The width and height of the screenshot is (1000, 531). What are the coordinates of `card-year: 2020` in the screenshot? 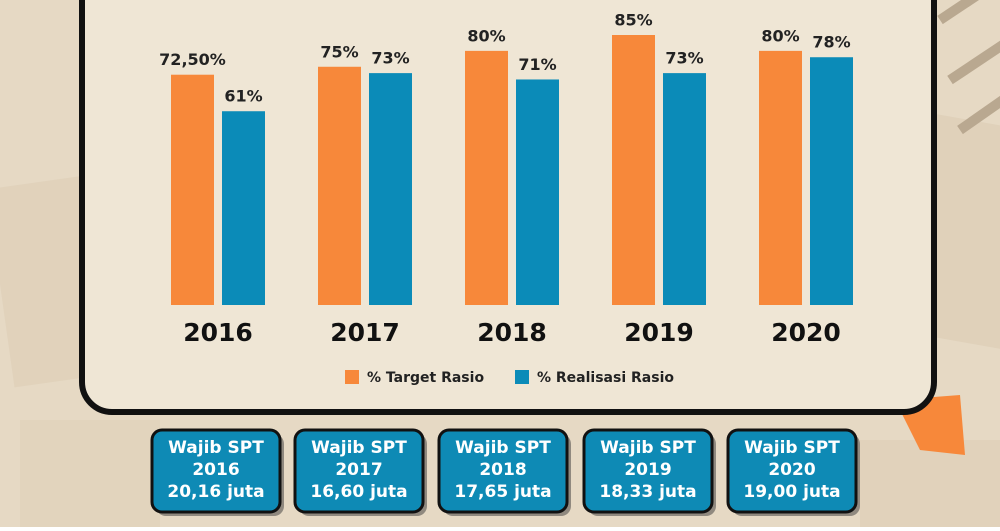 It's located at (791, 470).